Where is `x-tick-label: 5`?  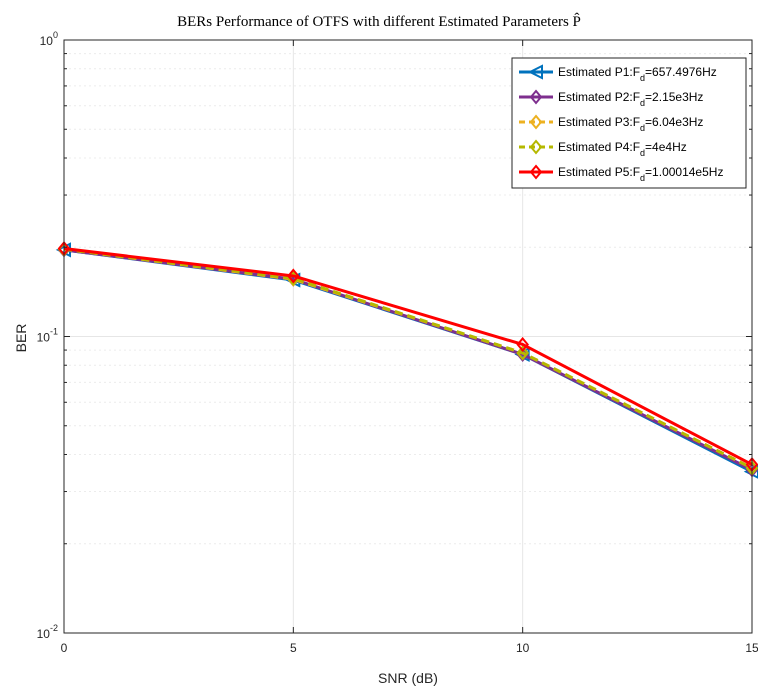
x-tick-label: 5 is located at coordinates (293, 648).